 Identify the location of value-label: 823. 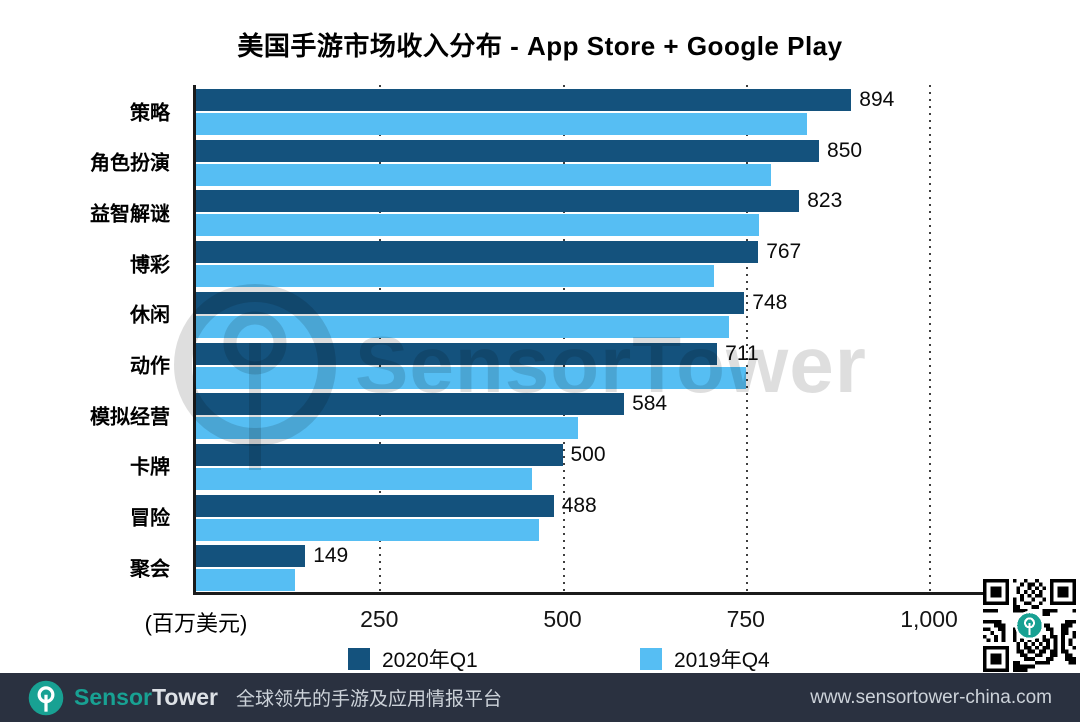
(825, 201).